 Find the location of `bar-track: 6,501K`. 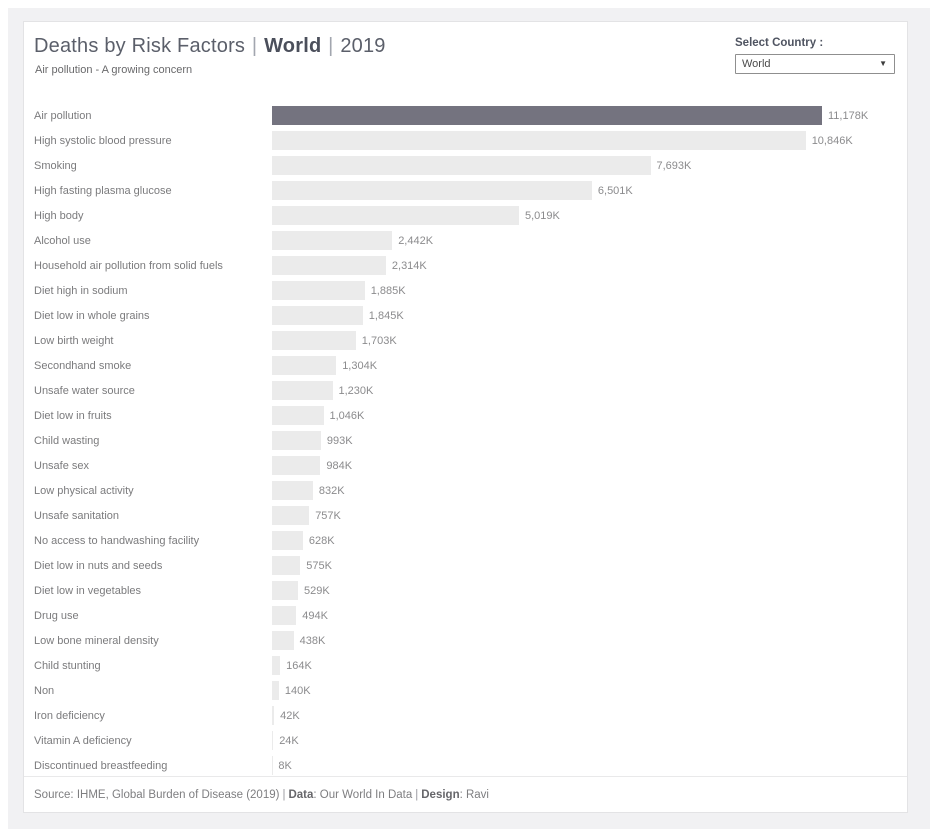

bar-track: 6,501K is located at coordinates (583, 190).